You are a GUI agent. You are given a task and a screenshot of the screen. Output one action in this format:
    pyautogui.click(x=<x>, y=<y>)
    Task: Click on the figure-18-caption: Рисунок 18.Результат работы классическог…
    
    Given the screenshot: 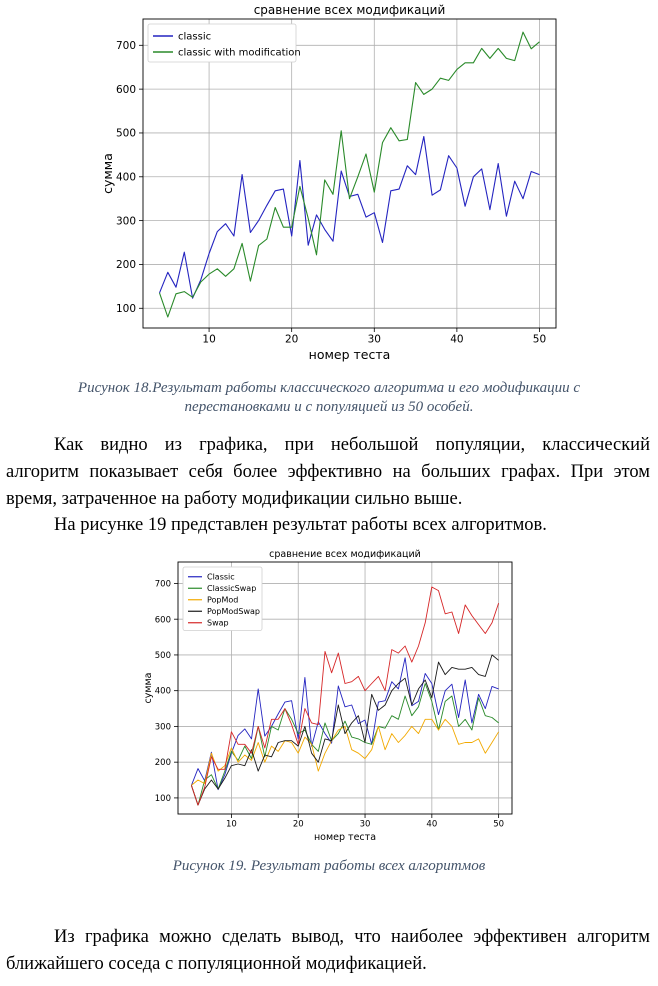 What is the action you would take?
    pyautogui.click(x=329, y=398)
    